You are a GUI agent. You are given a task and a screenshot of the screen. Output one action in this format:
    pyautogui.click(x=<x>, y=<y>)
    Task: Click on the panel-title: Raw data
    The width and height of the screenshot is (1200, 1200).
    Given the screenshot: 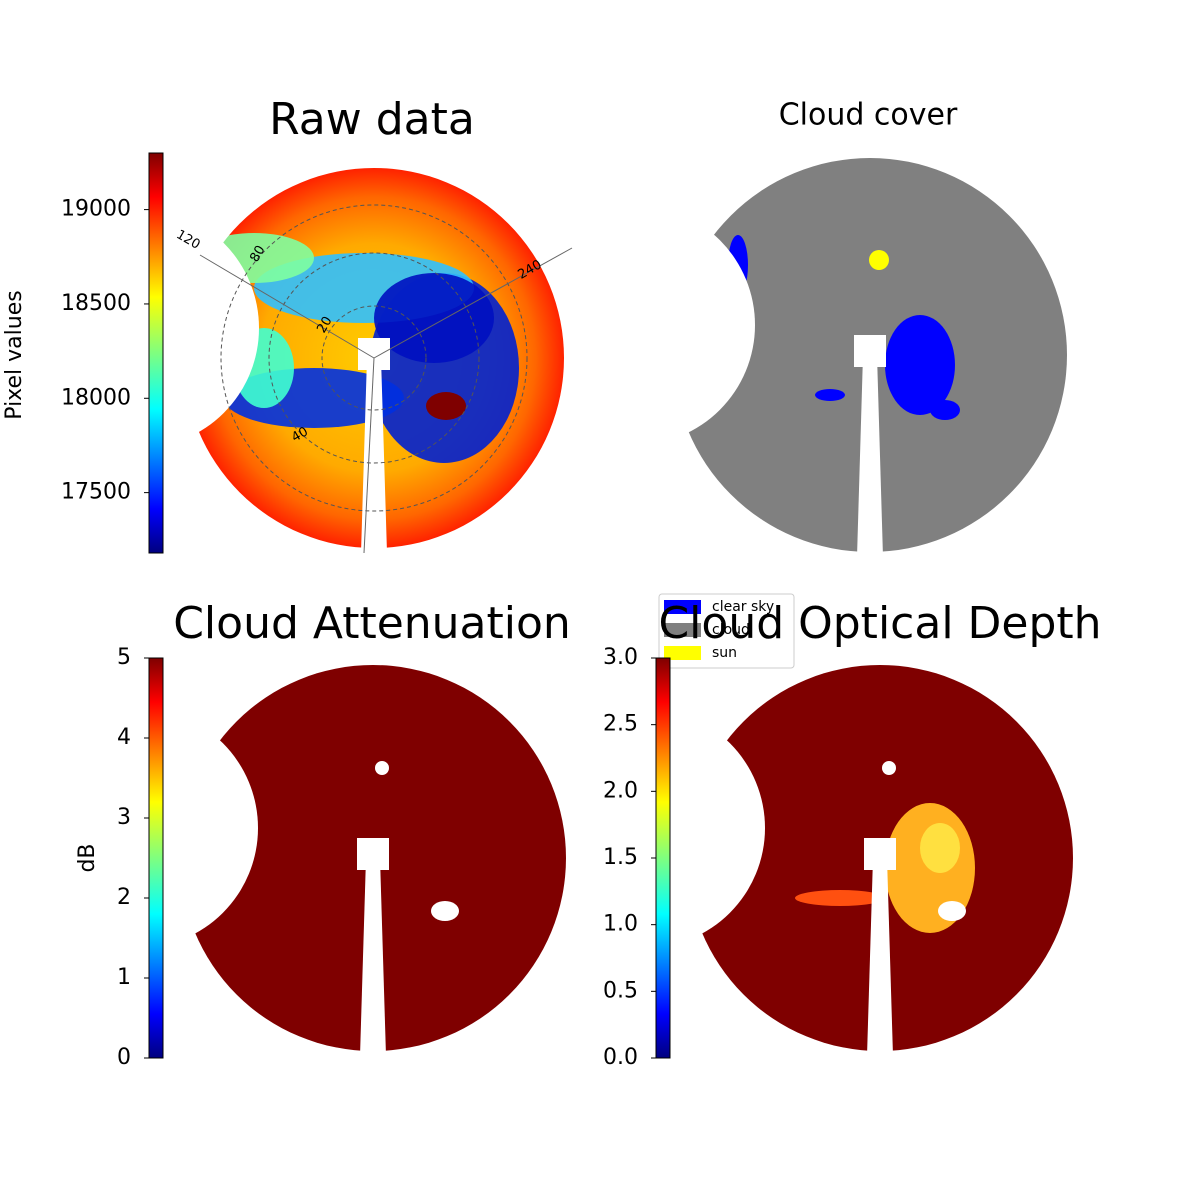 What is the action you would take?
    pyautogui.click(x=372, y=119)
    